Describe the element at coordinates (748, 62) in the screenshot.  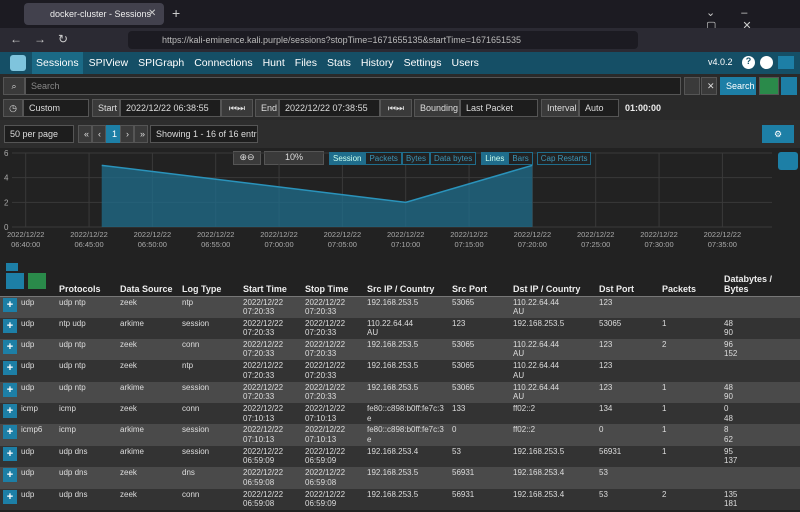
I see `help: ?` at that location.